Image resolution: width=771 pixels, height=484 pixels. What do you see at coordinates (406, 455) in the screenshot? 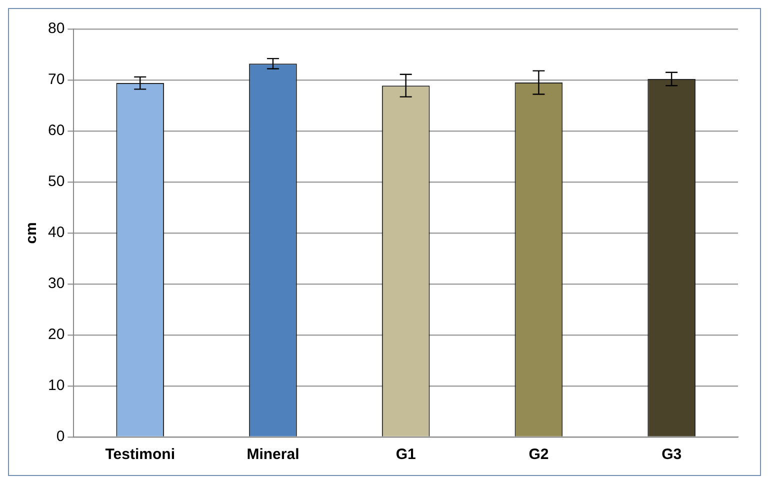
I see `x-tick-label: G1` at bounding box center [406, 455].